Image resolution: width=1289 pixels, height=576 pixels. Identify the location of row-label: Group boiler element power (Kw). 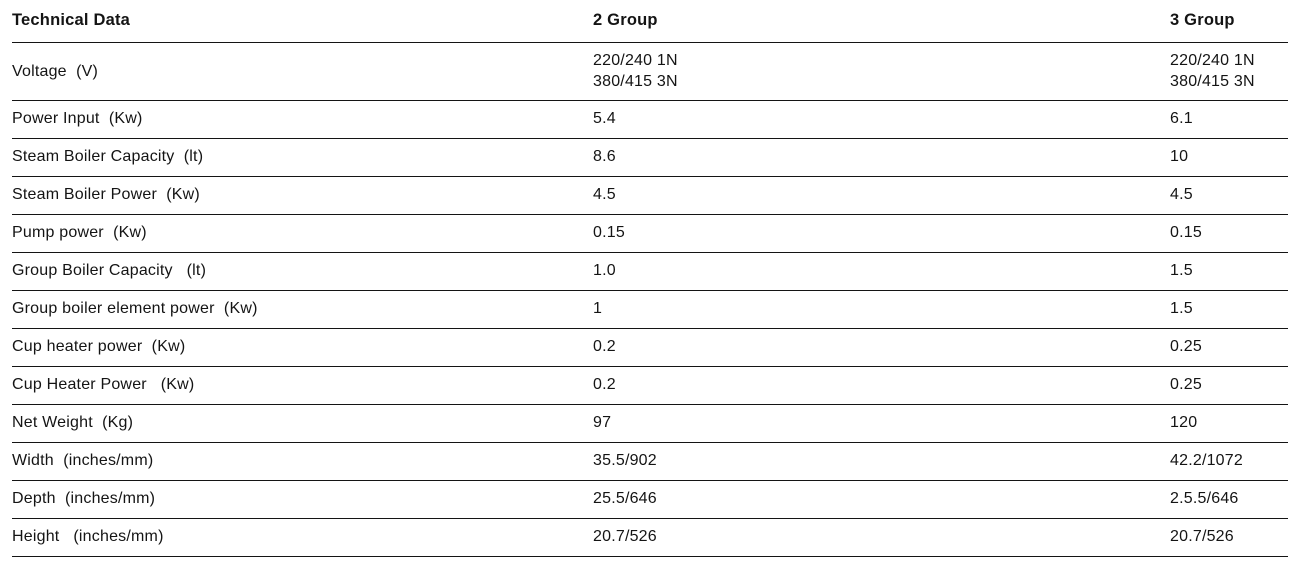
(135, 308).